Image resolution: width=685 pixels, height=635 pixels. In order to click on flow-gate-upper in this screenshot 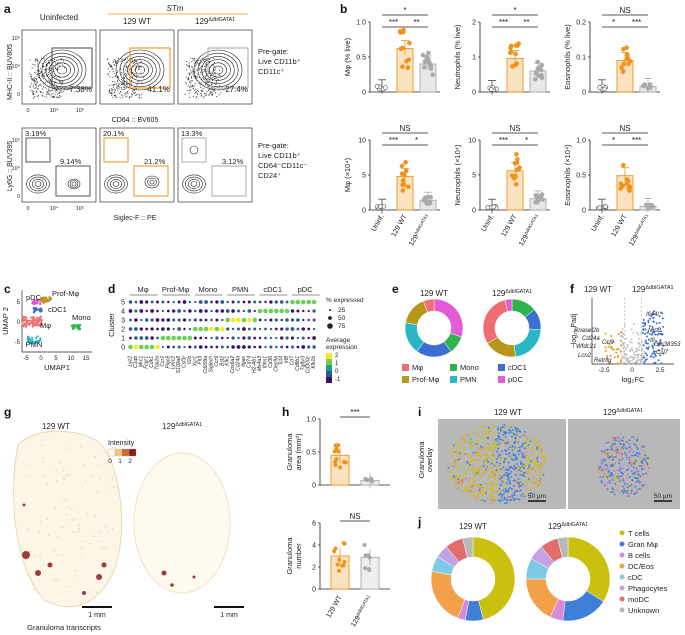, I will do `click(116, 150)`.